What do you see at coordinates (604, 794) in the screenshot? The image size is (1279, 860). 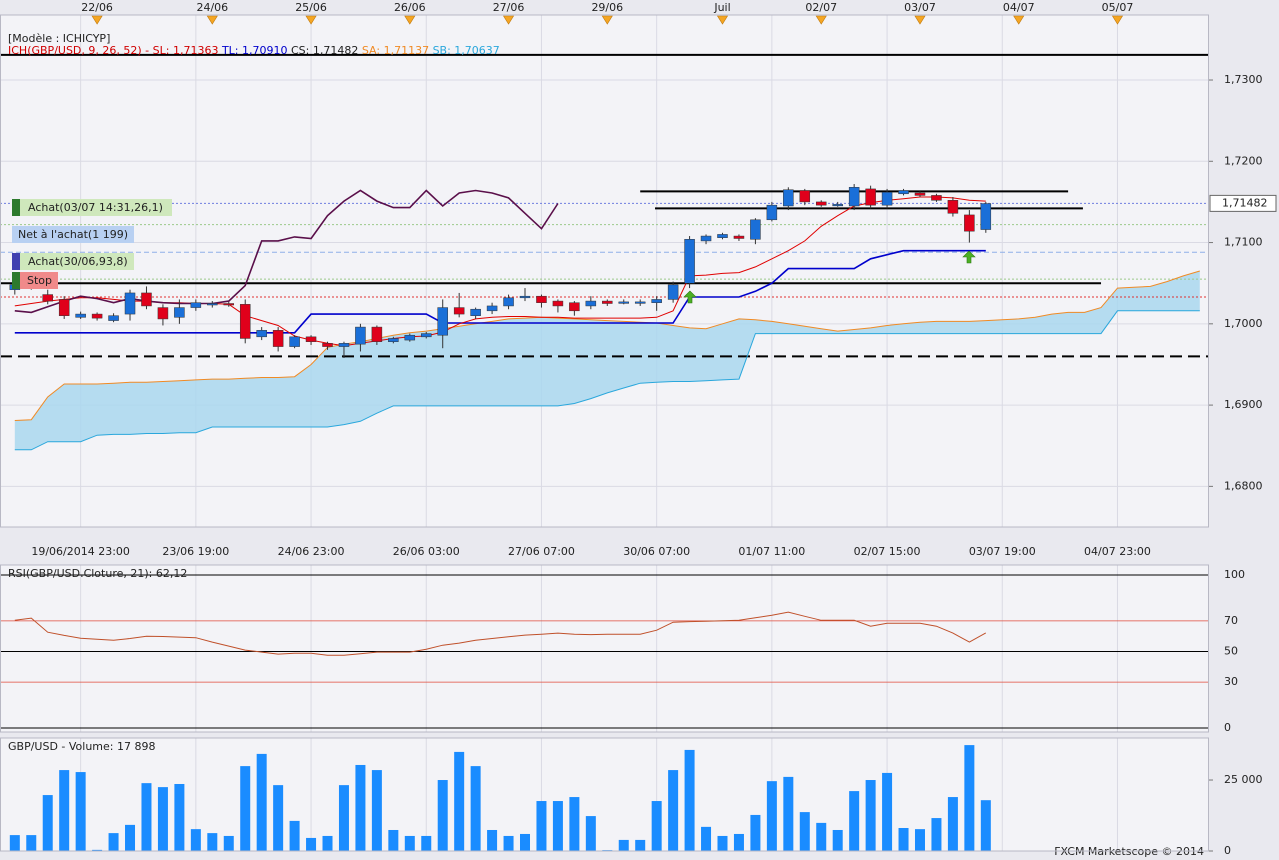 I see `volume-panel` at bounding box center [604, 794].